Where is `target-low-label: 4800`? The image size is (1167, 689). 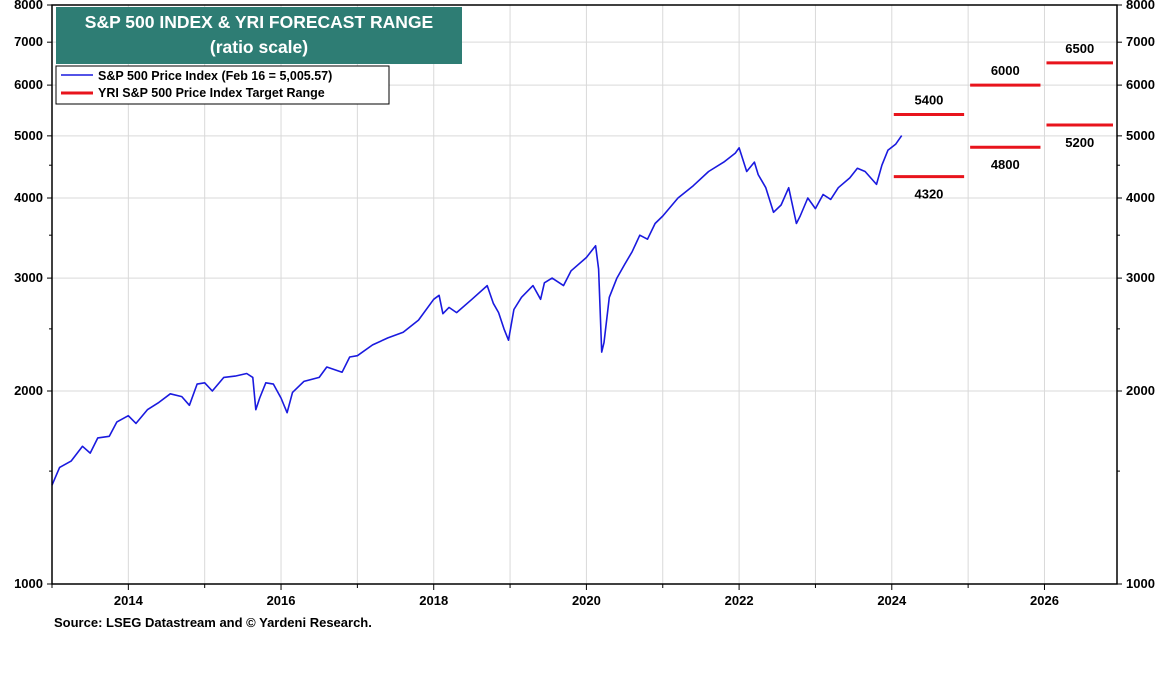 target-low-label: 4800 is located at coordinates (1005, 164).